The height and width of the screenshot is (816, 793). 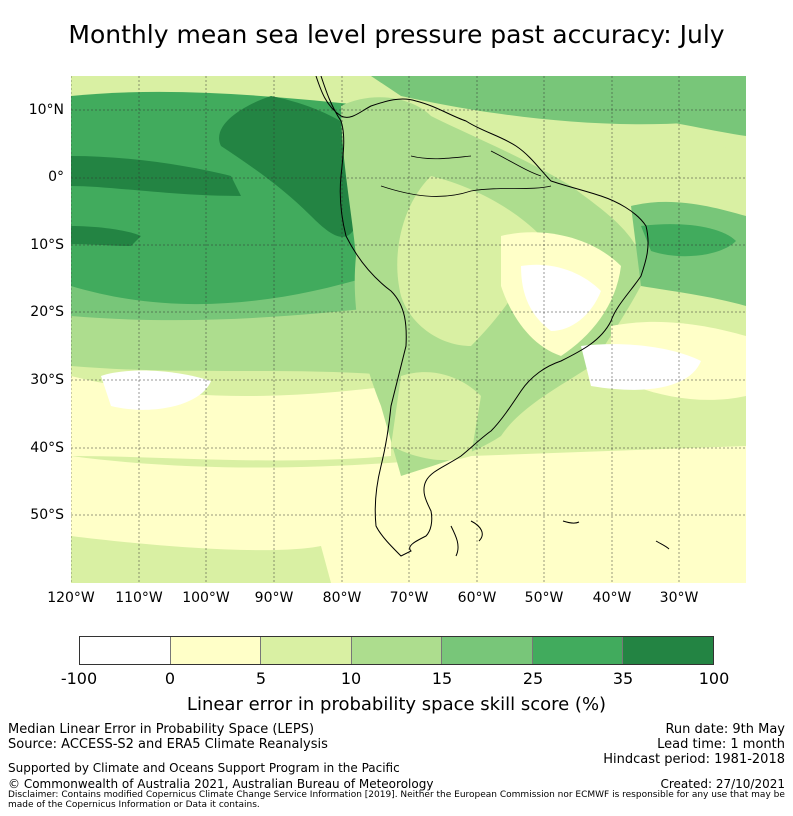 I want to click on lat-label: 30°S, so click(x=47, y=380).